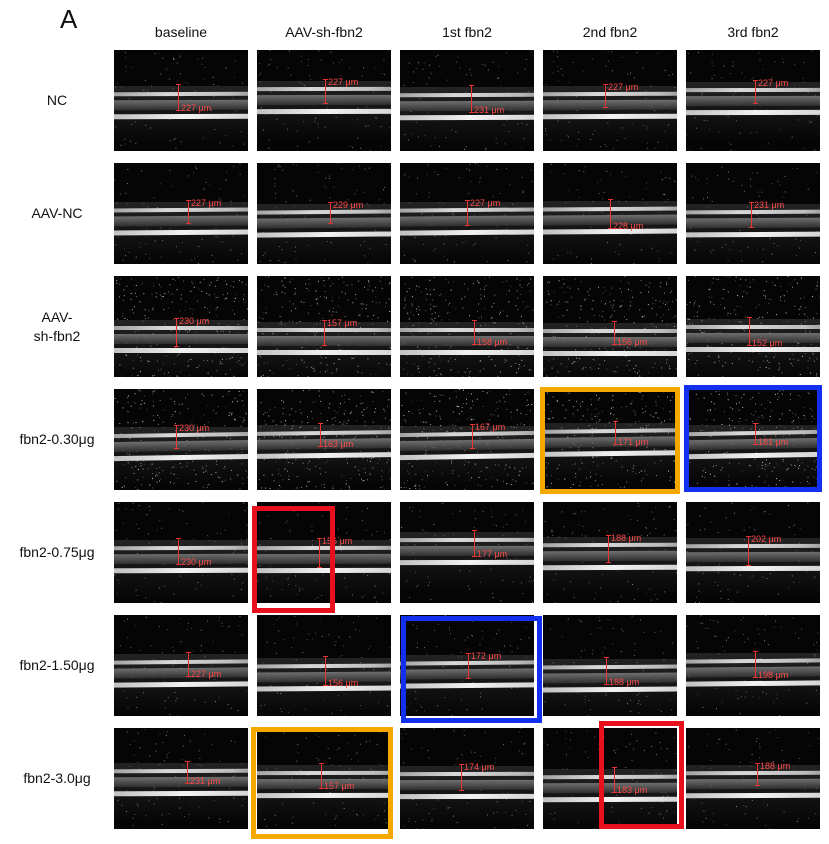 This screenshot has height=844, width=829. Describe the element at coordinates (753, 112) in the screenshot. I see `retina-layer-band` at that location.